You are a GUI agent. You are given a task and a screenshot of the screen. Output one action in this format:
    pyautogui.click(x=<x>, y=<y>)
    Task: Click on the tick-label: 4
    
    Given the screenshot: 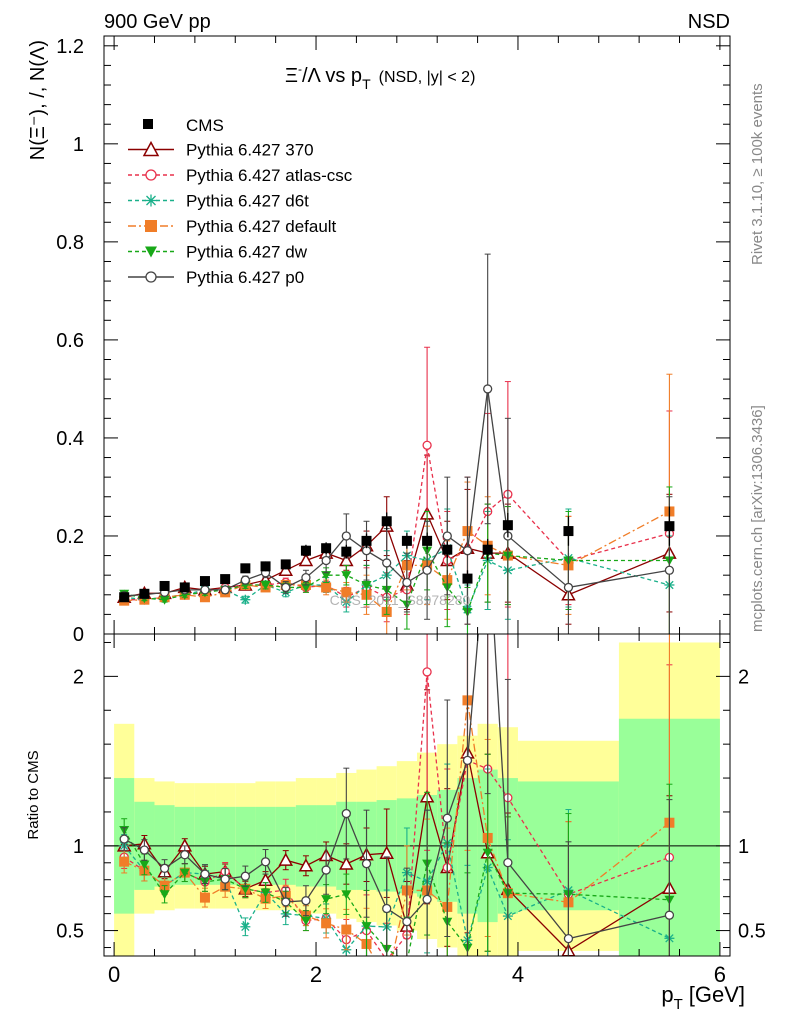 What is the action you would take?
    pyautogui.click(x=518, y=974)
    